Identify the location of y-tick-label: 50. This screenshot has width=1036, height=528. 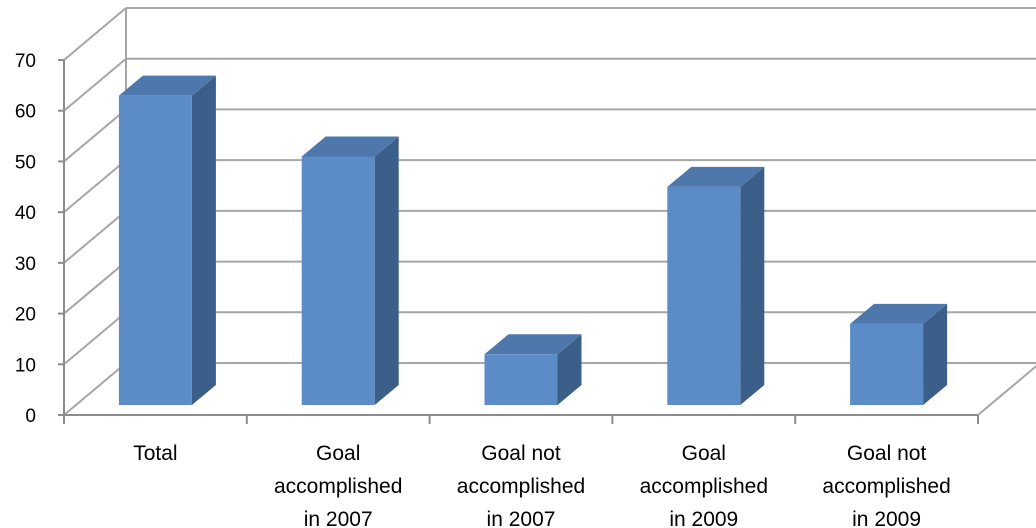
(25, 162).